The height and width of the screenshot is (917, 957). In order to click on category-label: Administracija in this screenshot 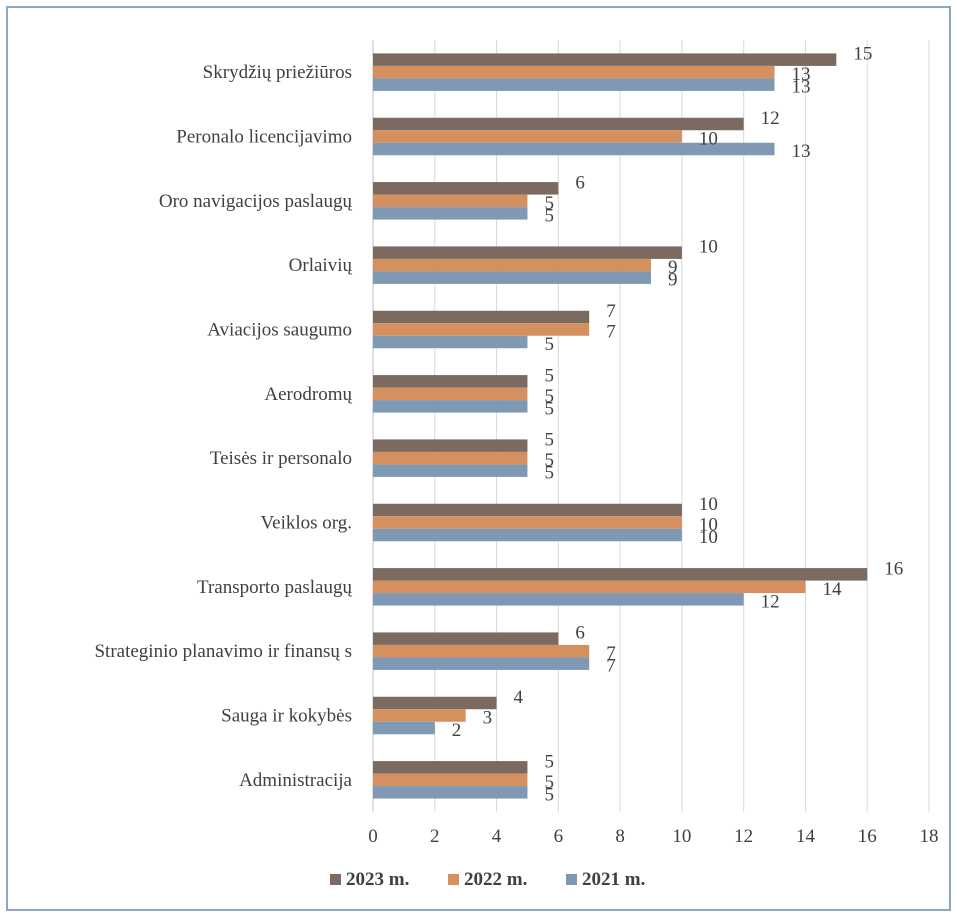, I will do `click(295, 780)`.